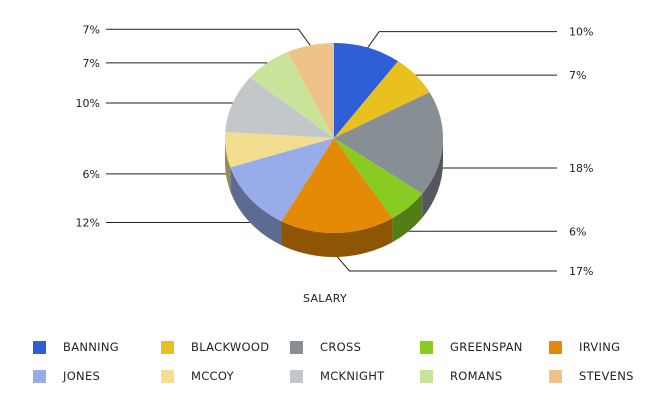 This screenshot has width=650, height=406. Describe the element at coordinates (581, 32) in the screenshot. I see `percent-label-banning: 10%` at that location.